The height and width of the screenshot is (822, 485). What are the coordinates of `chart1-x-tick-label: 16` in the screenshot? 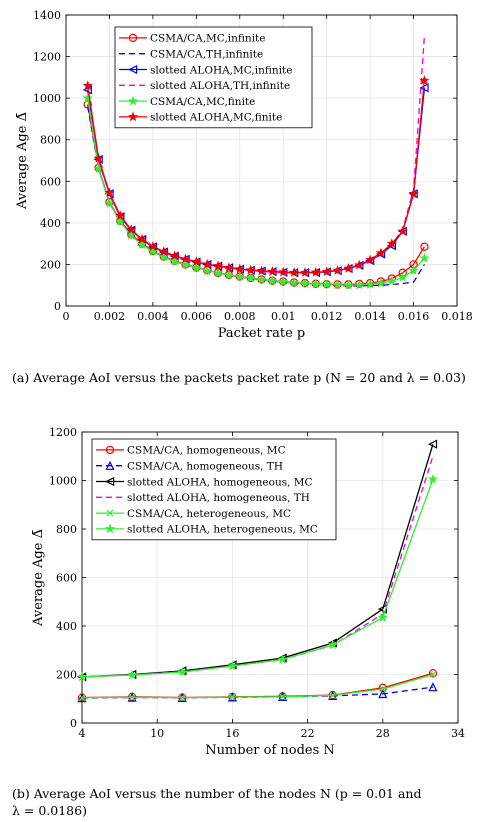 It's located at (232, 733).